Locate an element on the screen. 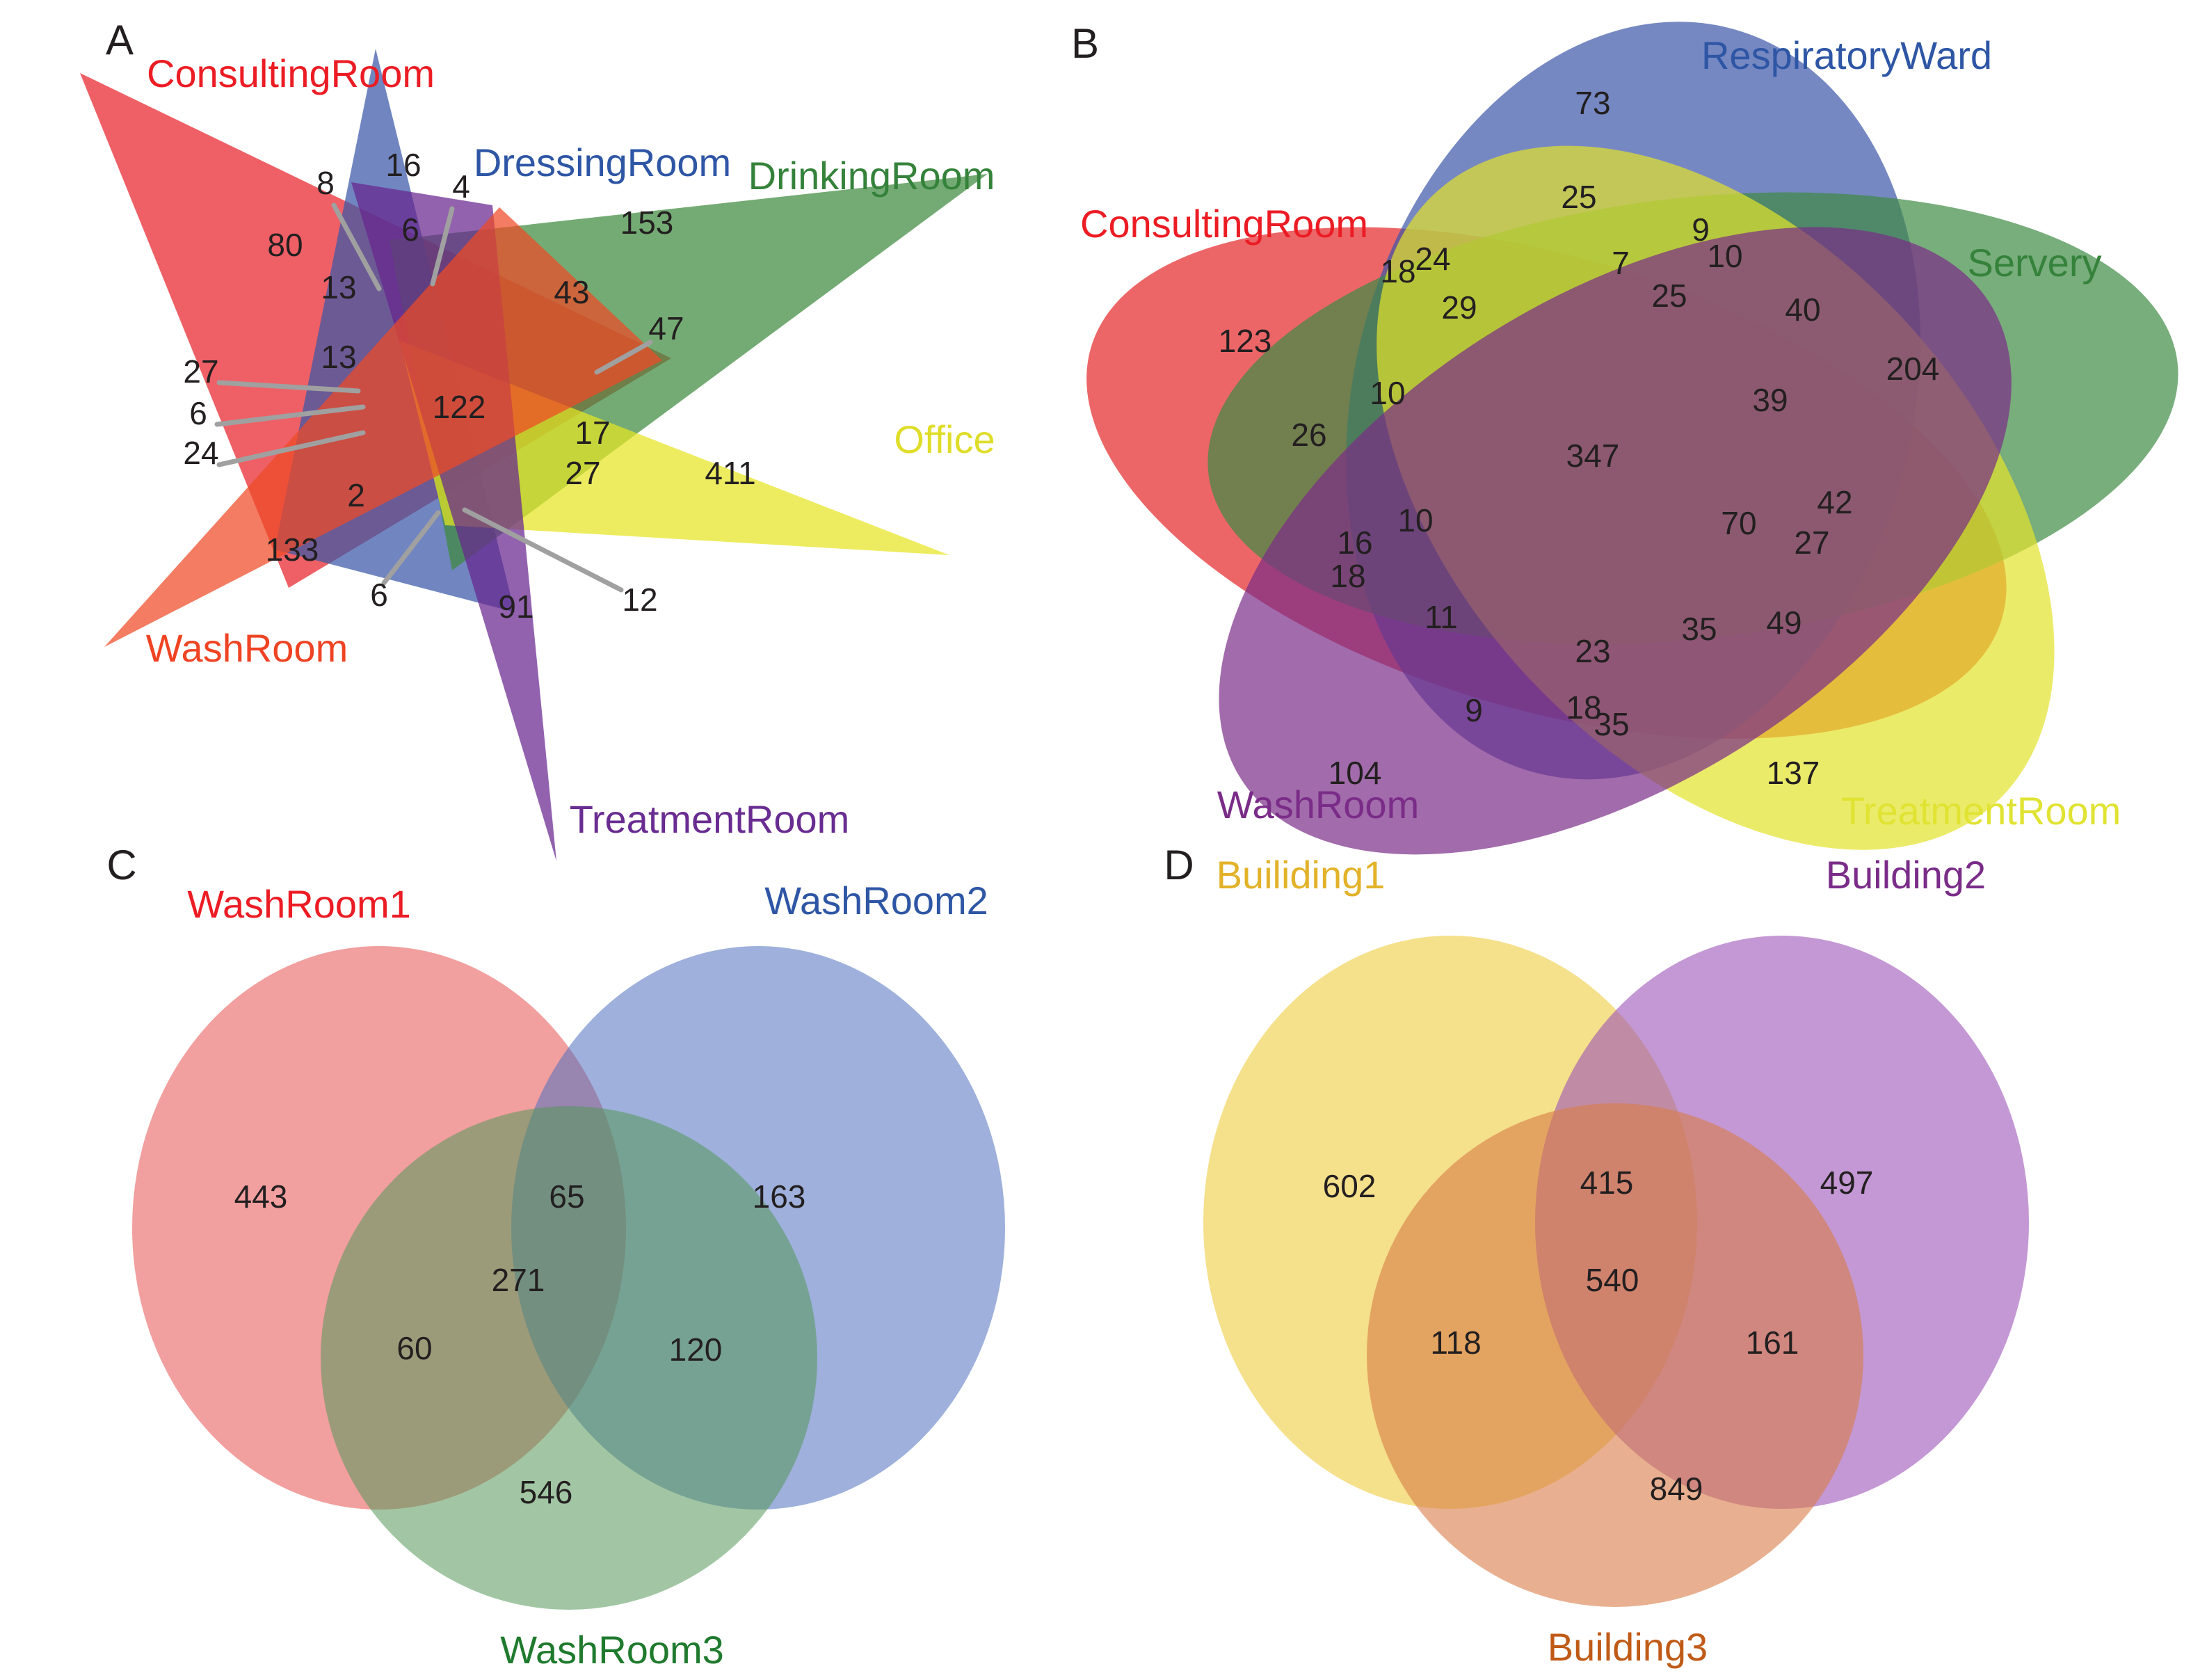 The width and height of the screenshot is (2191, 1680). region-value: 602 is located at coordinates (1350, 1186).